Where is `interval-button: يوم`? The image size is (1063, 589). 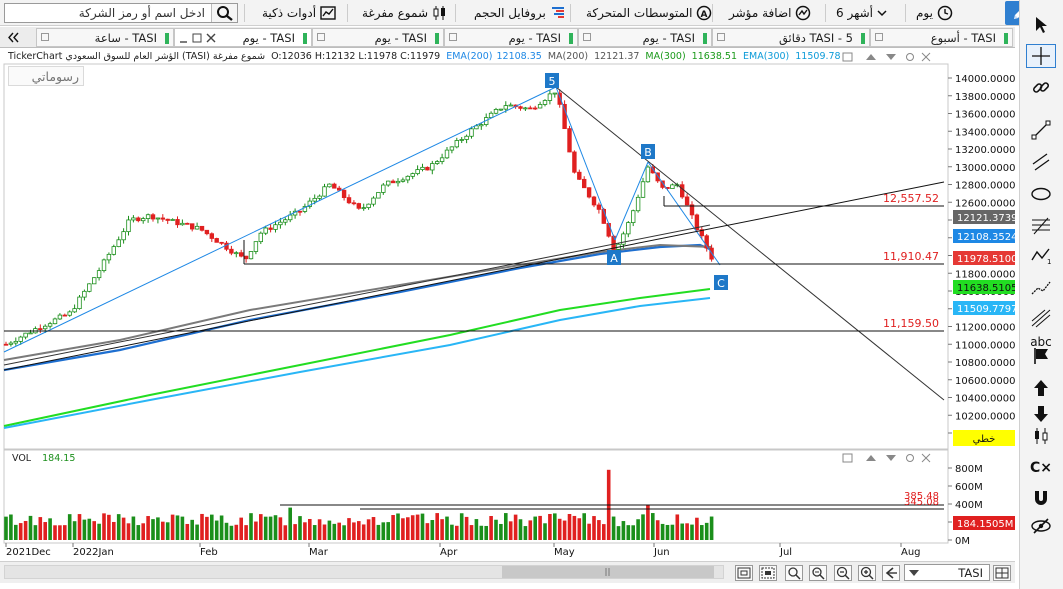
interval-button: يوم is located at coordinates (934, 13).